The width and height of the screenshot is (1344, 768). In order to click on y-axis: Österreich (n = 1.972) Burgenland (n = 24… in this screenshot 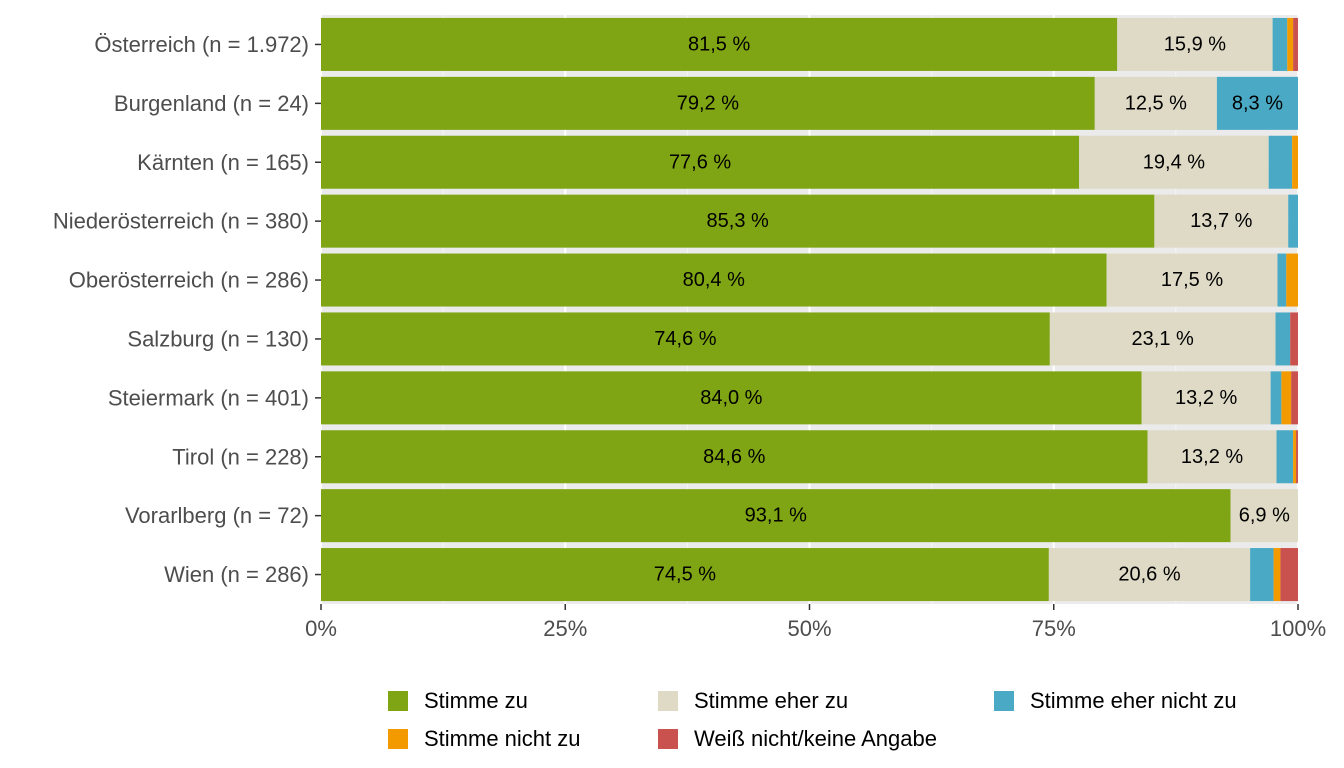, I will do `click(187, 309)`.